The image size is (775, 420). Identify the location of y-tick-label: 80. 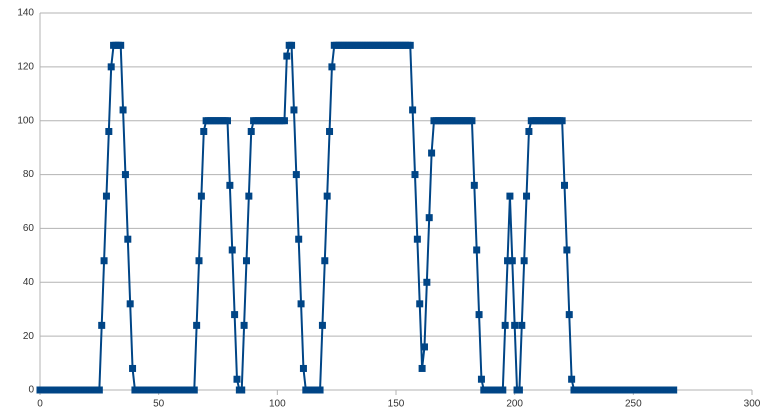
(29, 174).